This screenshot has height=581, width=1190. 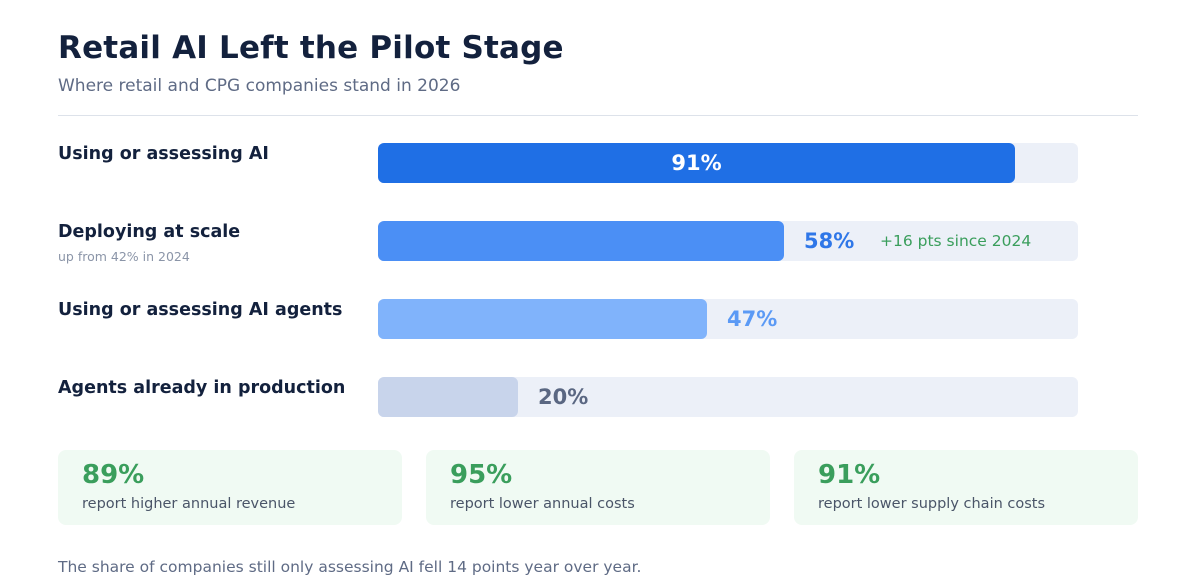 I want to click on stat-value: 95%, so click(x=481, y=475).